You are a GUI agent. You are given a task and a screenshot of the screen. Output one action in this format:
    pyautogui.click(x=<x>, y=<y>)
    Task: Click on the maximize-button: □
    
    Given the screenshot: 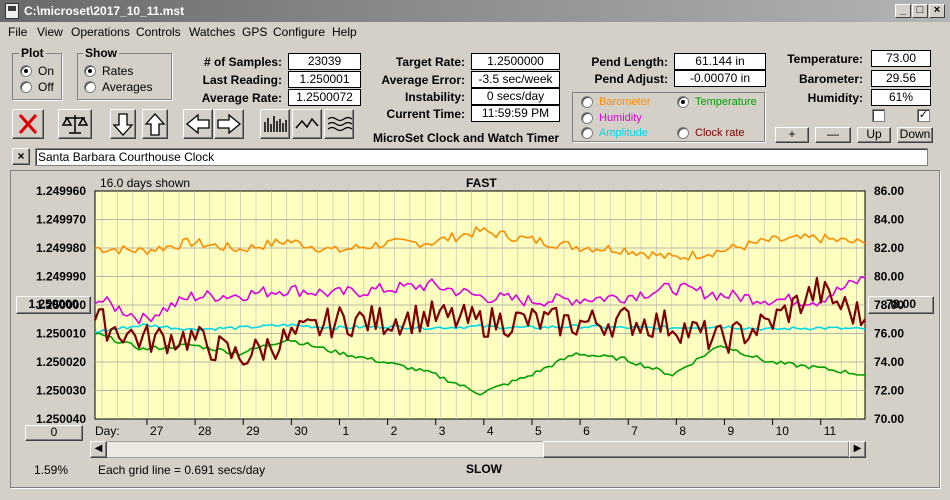 What is the action you would take?
    pyautogui.click(x=920, y=11)
    